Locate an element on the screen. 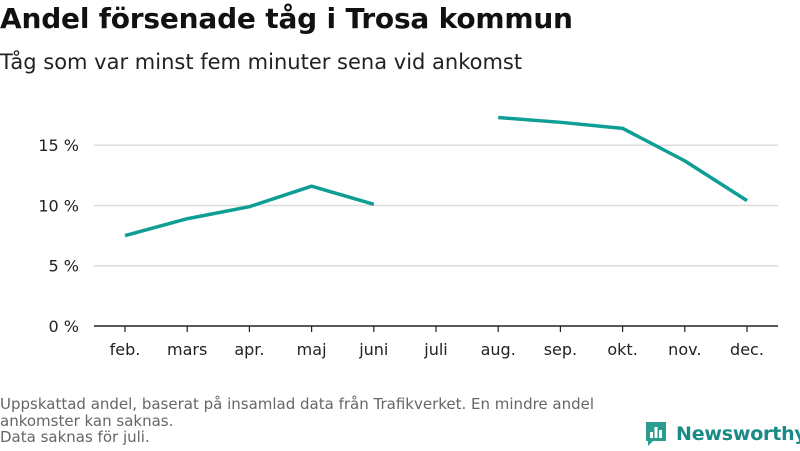 The width and height of the screenshot is (800, 451). x-tick-label: maj is located at coordinates (312, 349).